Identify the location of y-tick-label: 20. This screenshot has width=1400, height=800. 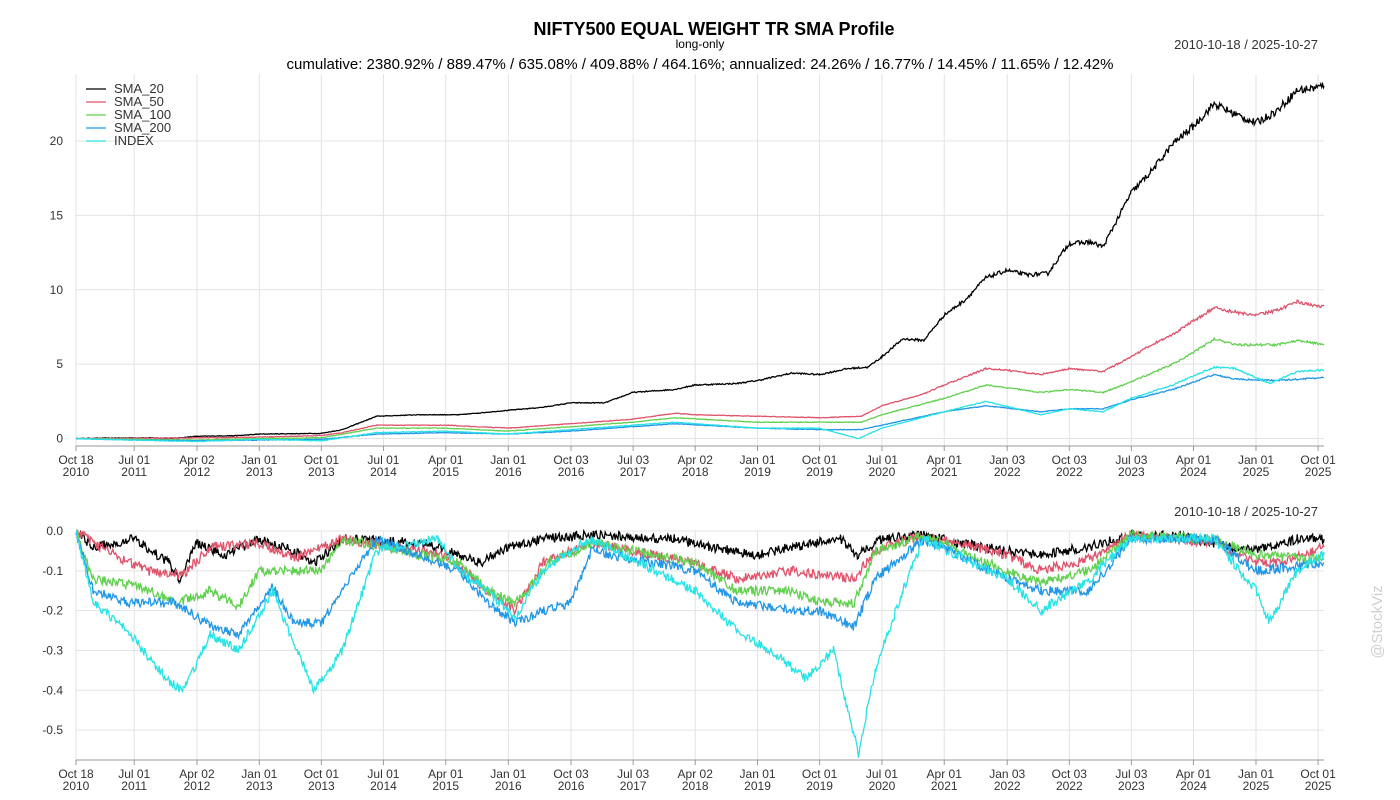
(57, 141).